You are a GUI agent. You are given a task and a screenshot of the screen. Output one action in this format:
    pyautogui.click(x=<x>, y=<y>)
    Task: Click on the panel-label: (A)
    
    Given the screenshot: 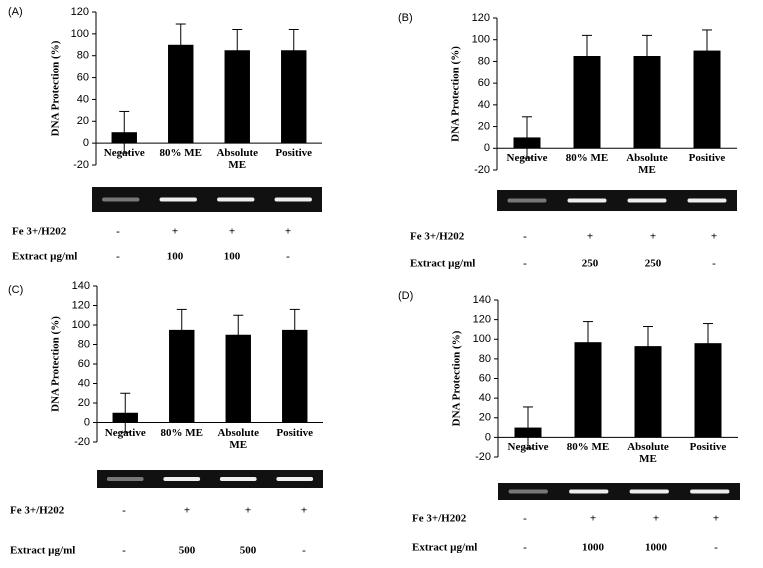 What is the action you would take?
    pyautogui.click(x=15, y=12)
    